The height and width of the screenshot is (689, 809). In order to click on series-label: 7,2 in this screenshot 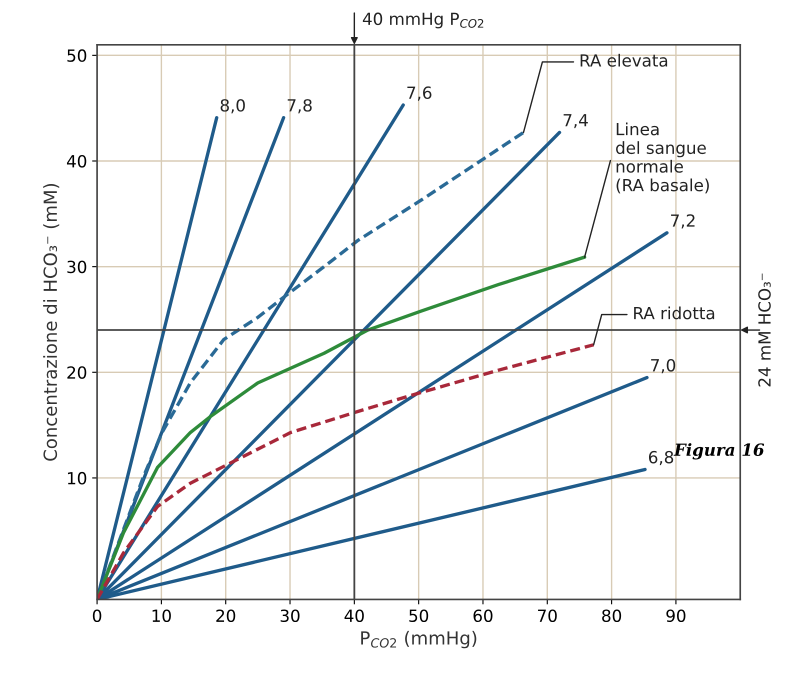, I will do `click(683, 221)`.